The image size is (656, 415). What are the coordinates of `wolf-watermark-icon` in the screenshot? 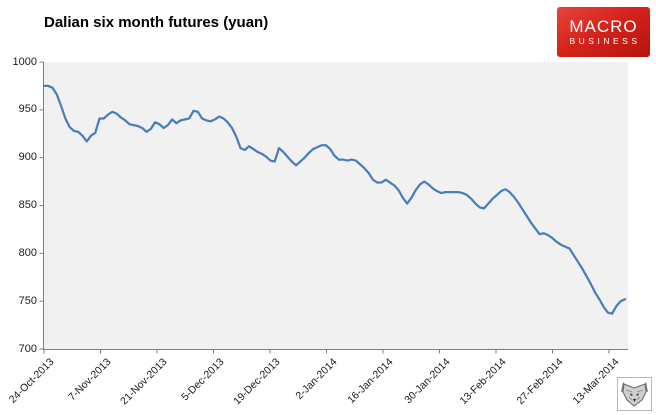 It's located at (634, 394).